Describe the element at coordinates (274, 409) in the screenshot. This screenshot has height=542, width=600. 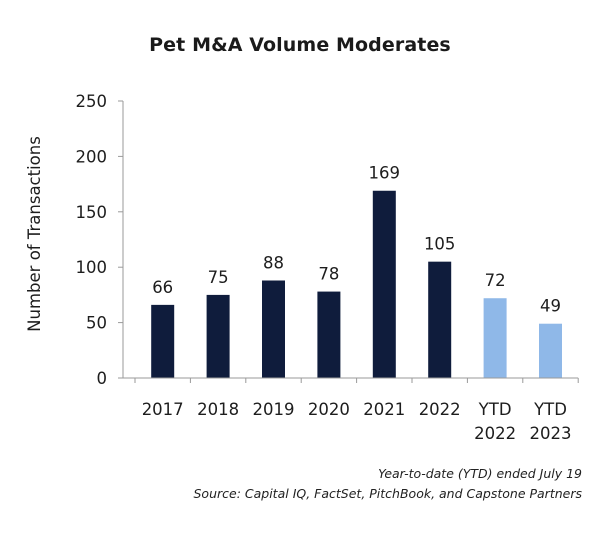
I see `x-tick-label: 2019` at that location.